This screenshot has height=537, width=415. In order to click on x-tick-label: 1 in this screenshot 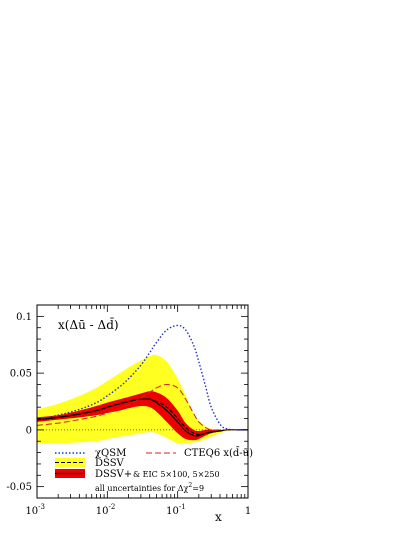, I will do `click(248, 511)`.